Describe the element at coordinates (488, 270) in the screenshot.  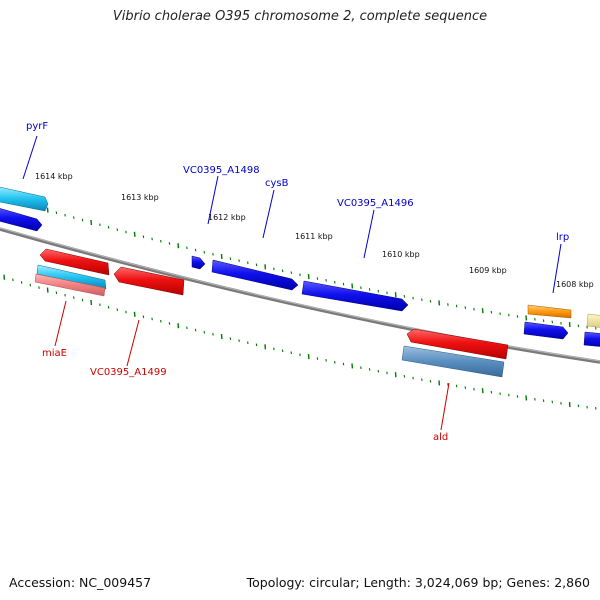
I see `kbp-label: 1609 kbp` at that location.